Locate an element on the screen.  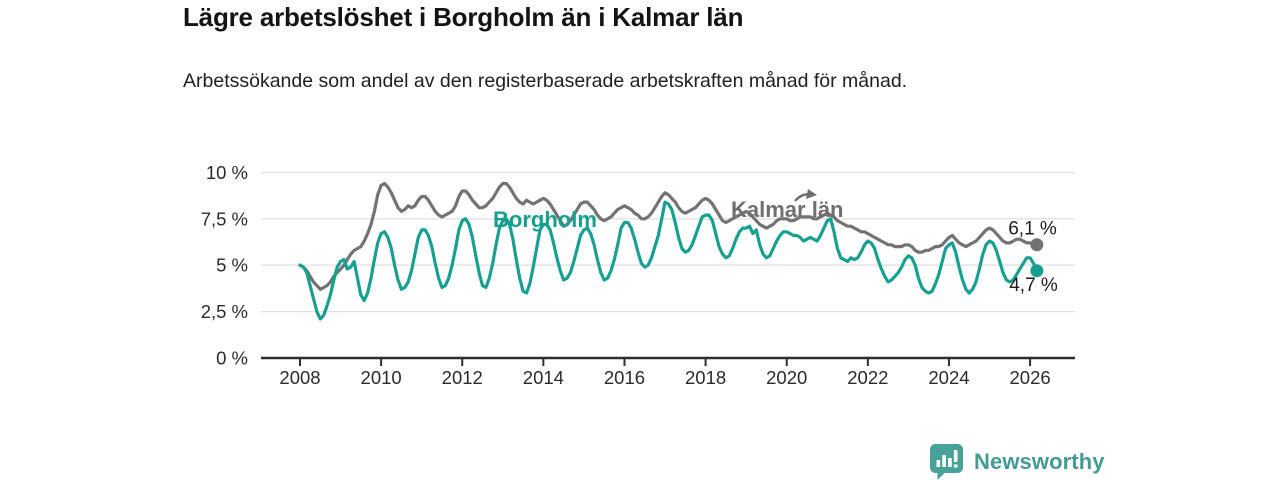
x-tick-label: 2008 is located at coordinates (299, 377).